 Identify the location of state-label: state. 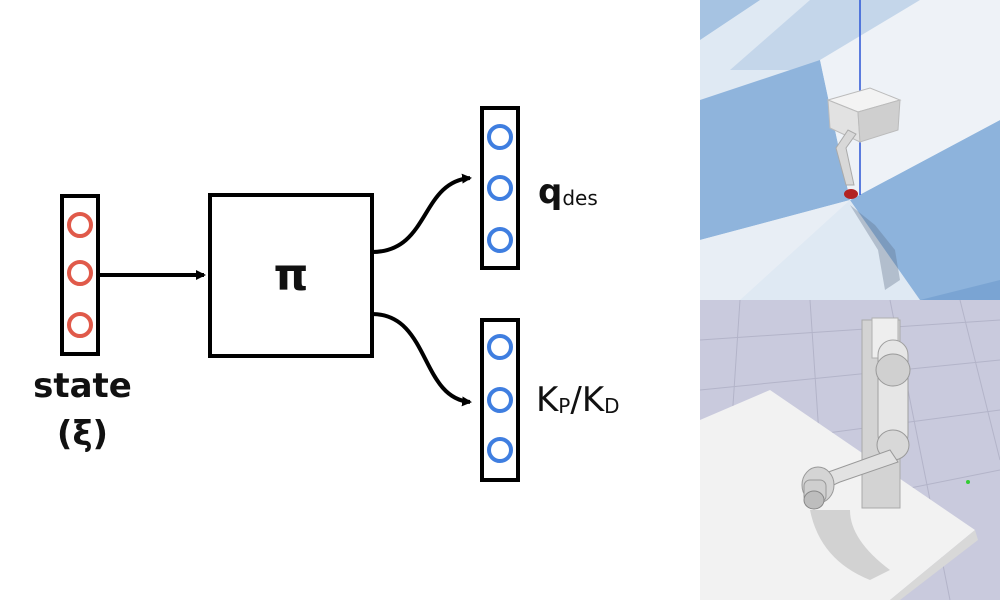
(82, 386).